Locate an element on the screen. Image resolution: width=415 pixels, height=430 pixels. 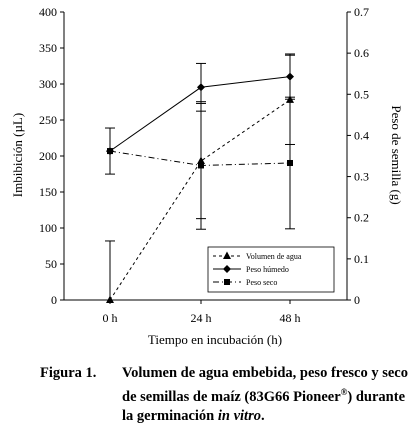
y-left-tick-label: 0 is located at coordinates (54, 300).